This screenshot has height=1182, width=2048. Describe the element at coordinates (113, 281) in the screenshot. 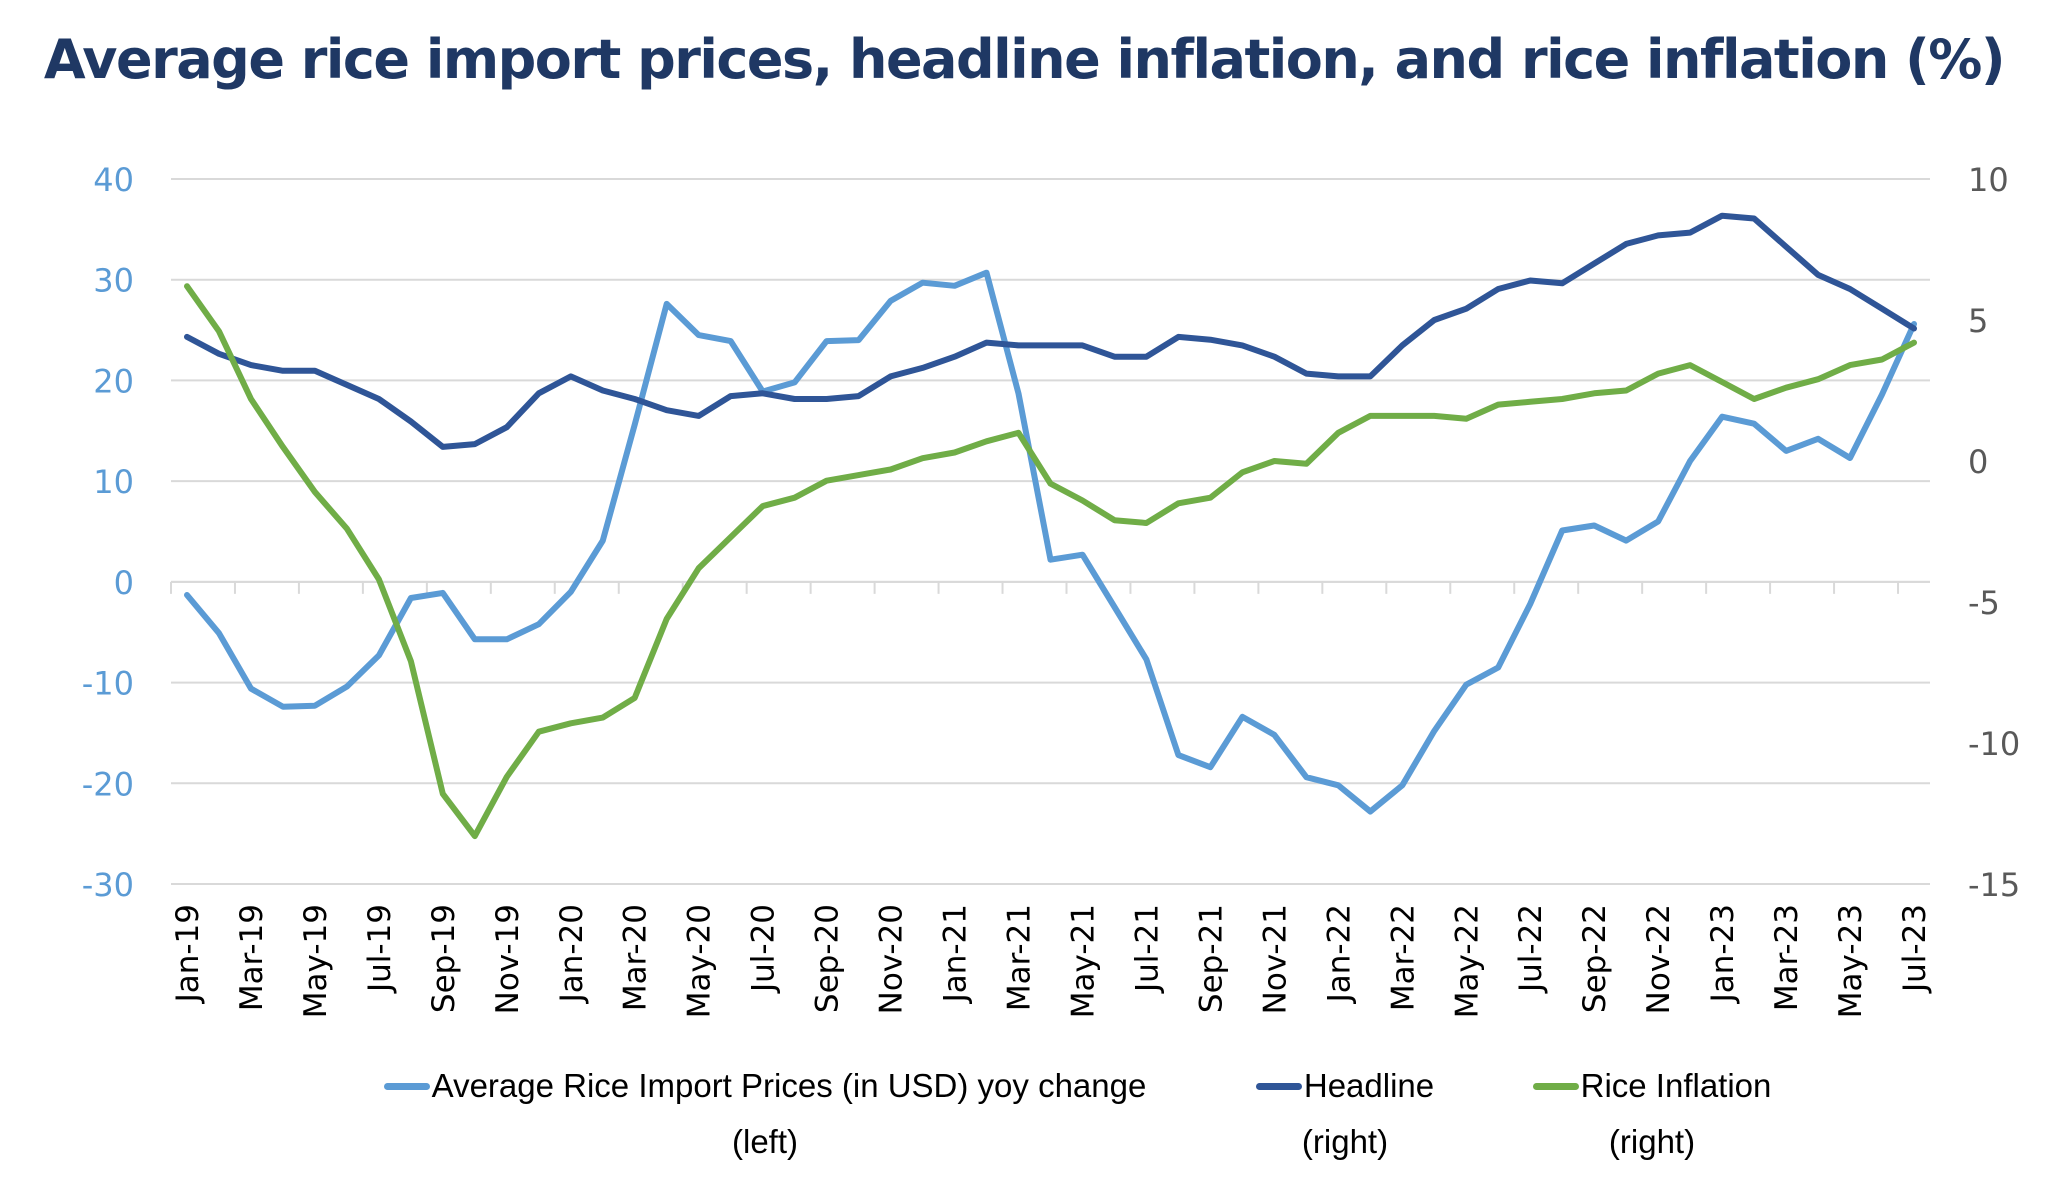

I see `left-axis-tick-label: 30` at that location.